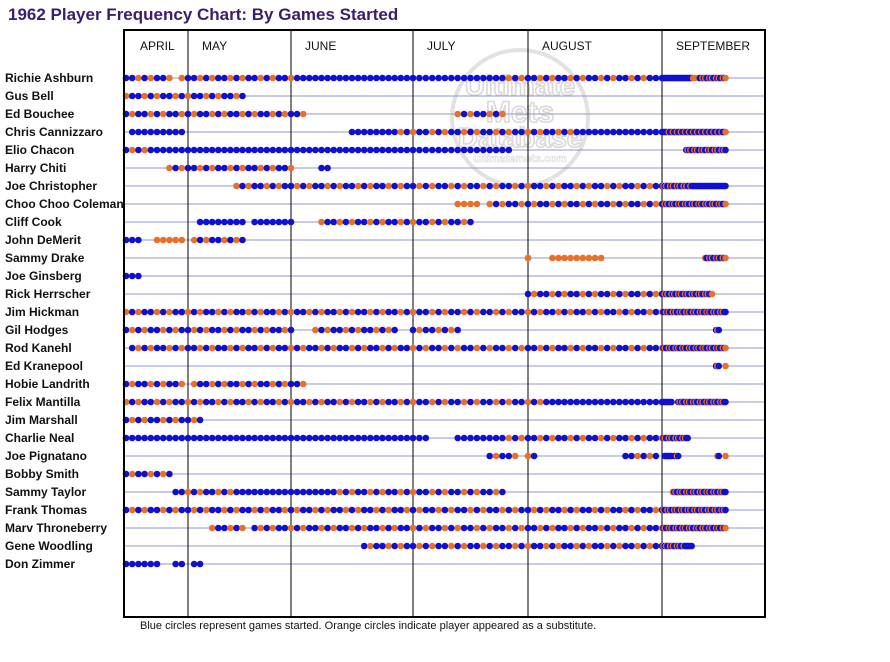 This screenshot has height=662, width=890. What do you see at coordinates (51, 186) in the screenshot?
I see `player-label: Joe Christopher` at bounding box center [51, 186].